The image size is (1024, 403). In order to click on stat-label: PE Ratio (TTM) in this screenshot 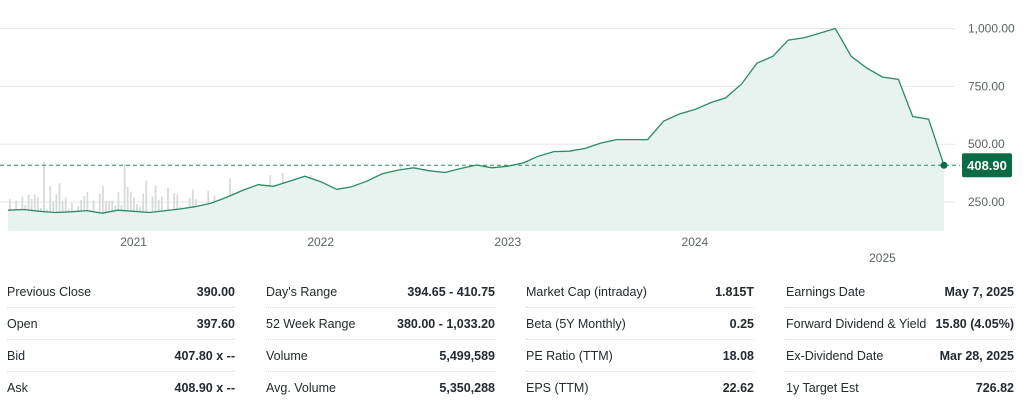, I will do `click(569, 355)`.